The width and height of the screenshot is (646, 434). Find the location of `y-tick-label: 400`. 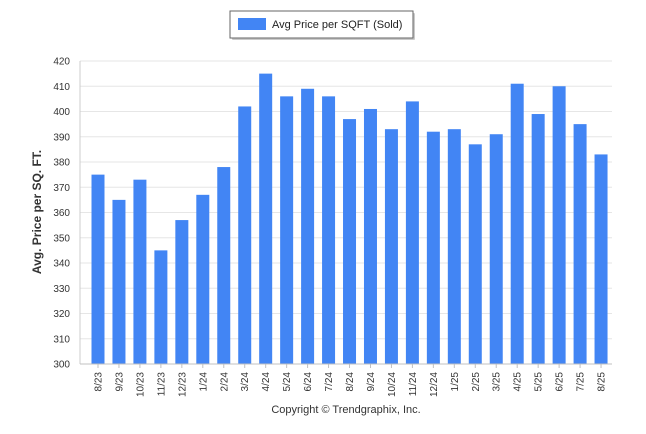

y-tick-label: 400 is located at coordinates (61, 112).